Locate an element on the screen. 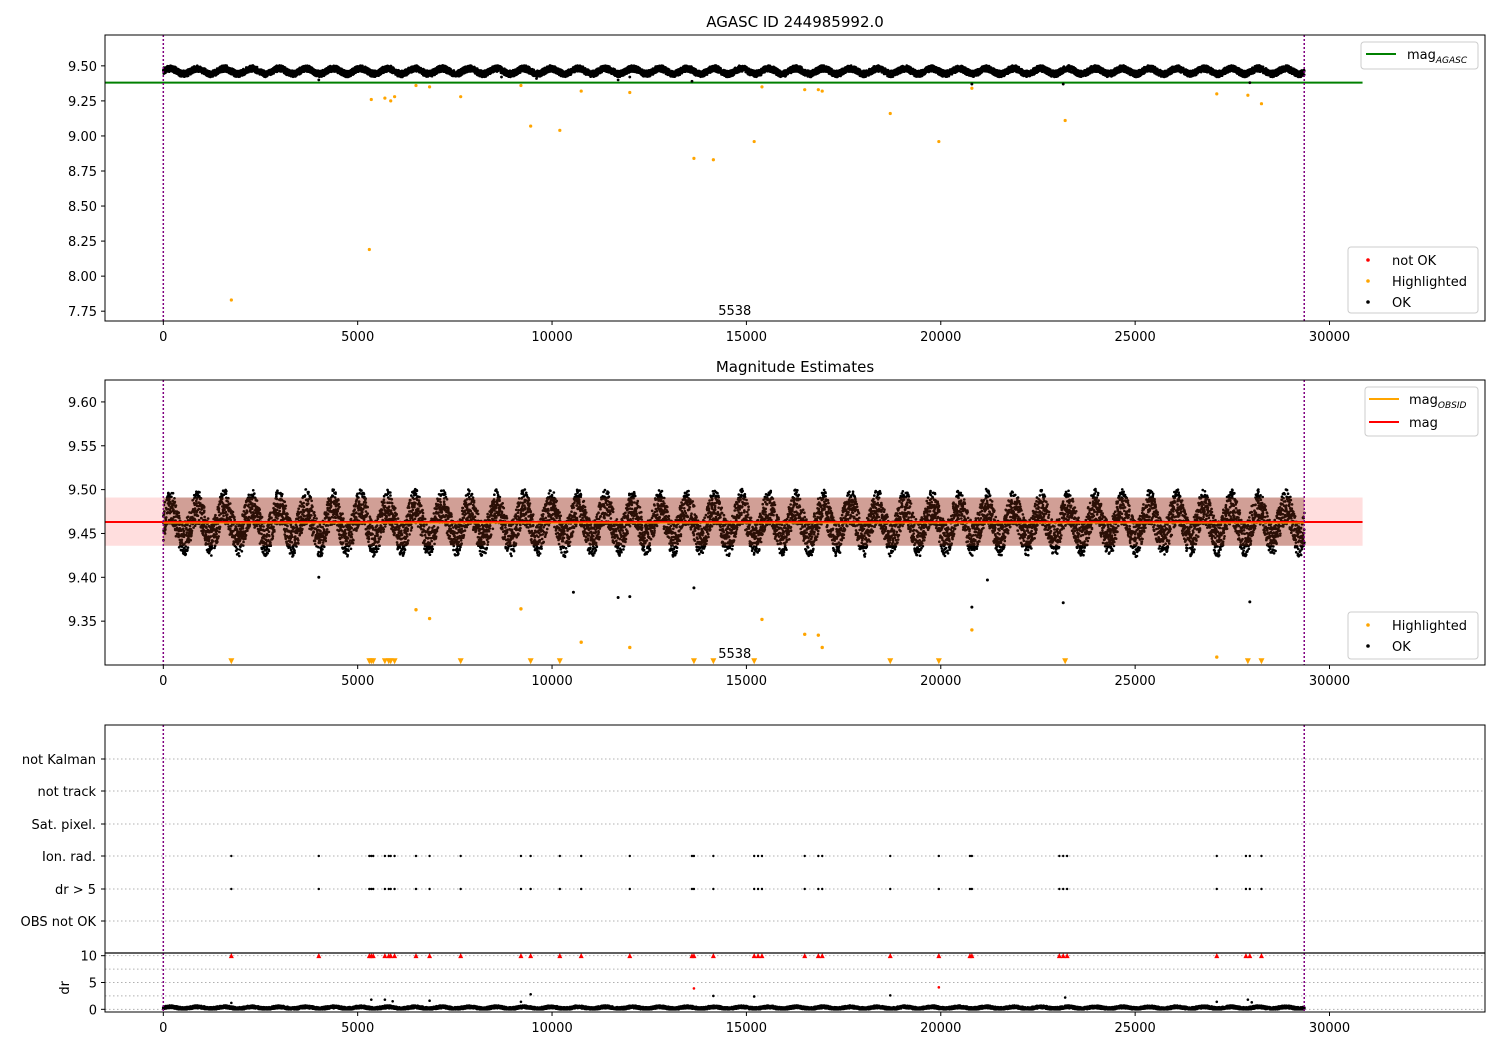  x-tick-label: 10000 is located at coordinates (551, 681).